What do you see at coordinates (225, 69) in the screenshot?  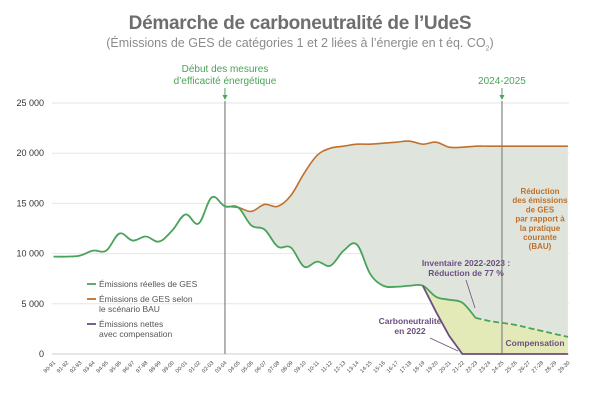 I see `marker-label: Début des mesures` at bounding box center [225, 69].